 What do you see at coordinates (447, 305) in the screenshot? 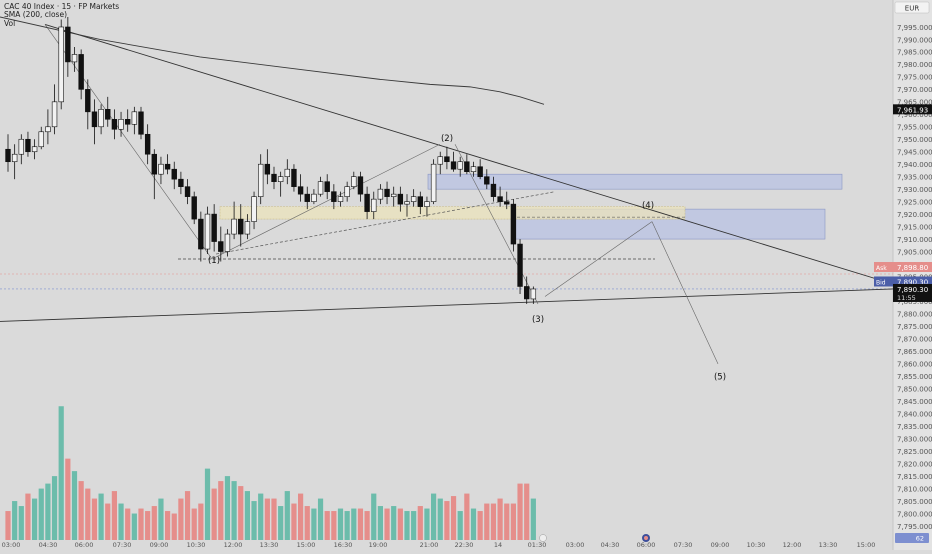
I see `lower-trendline` at bounding box center [447, 305].